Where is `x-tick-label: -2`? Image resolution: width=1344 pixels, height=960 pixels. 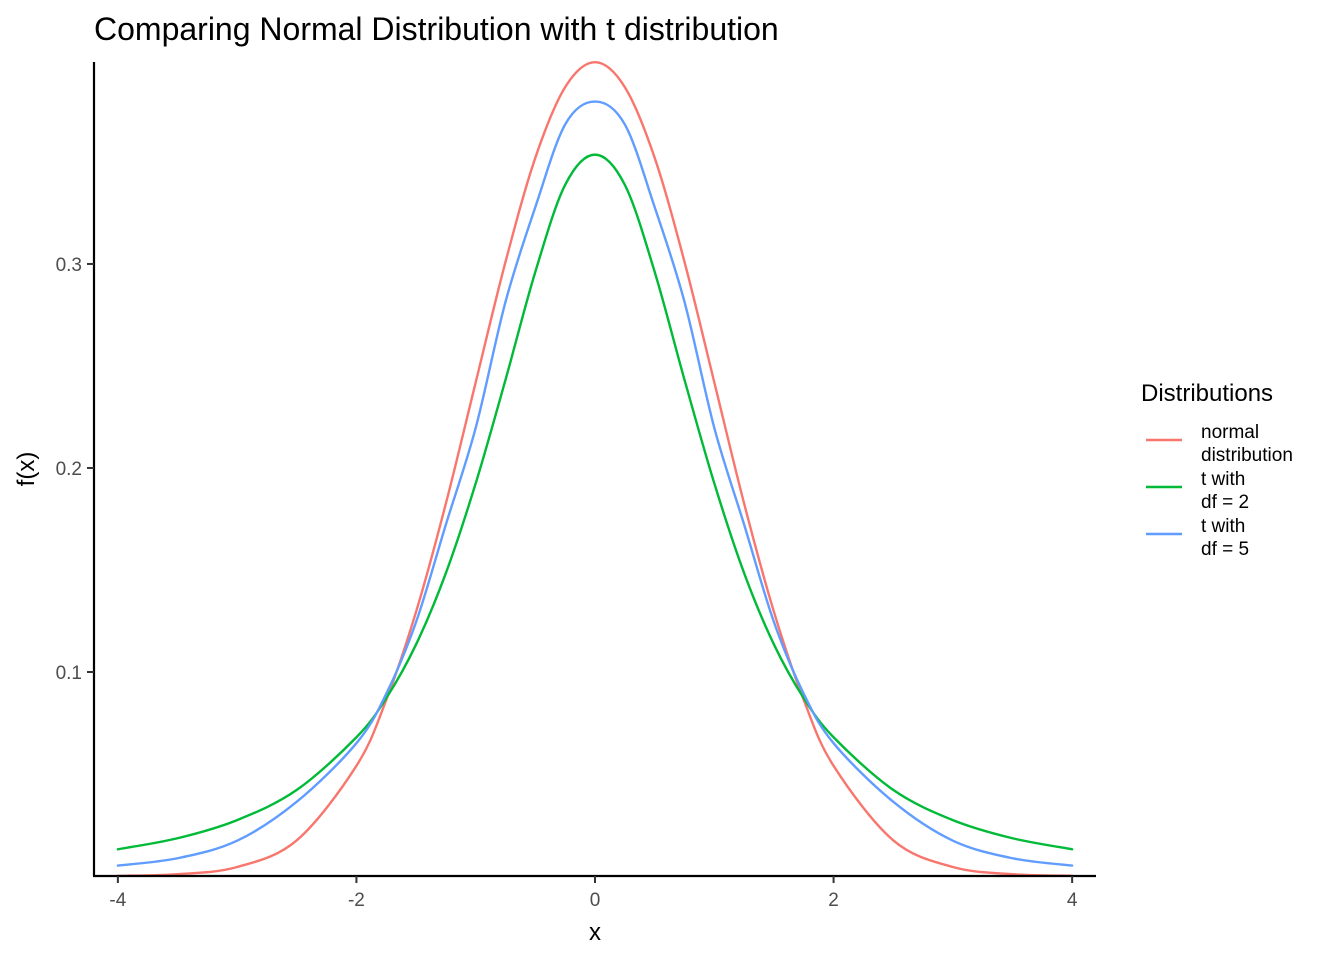
x-tick-label: -2 is located at coordinates (356, 900).